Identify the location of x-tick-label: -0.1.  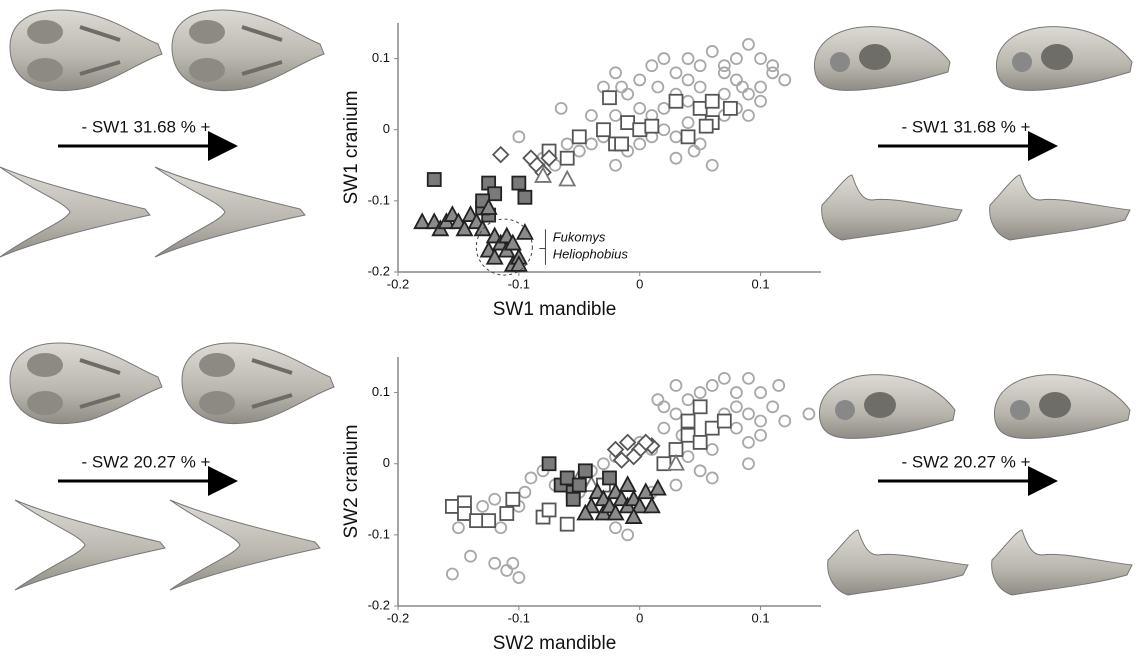
(519, 617).